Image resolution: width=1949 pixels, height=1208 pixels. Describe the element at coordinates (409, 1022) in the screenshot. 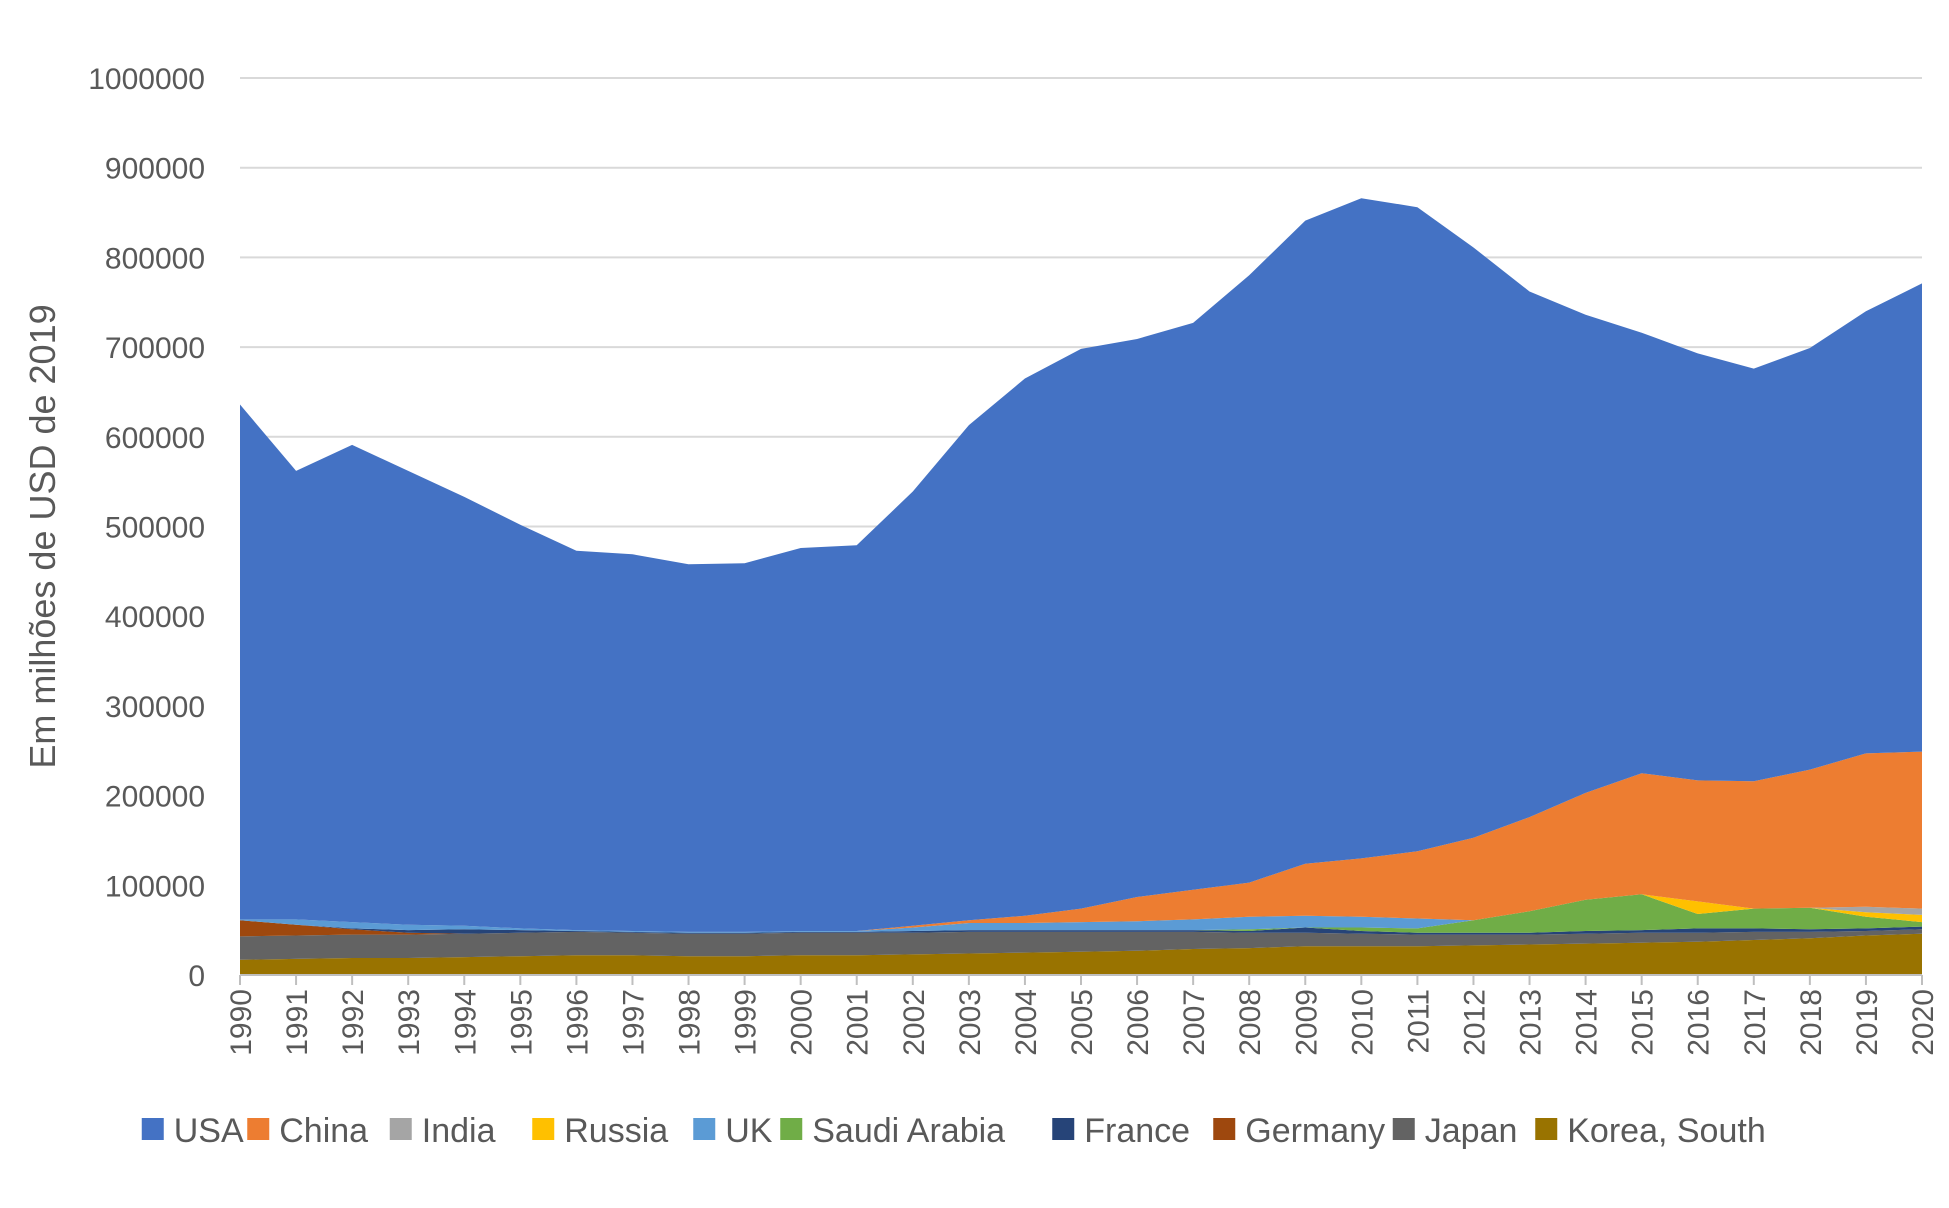

I see `x-tick-label: 1993` at that location.